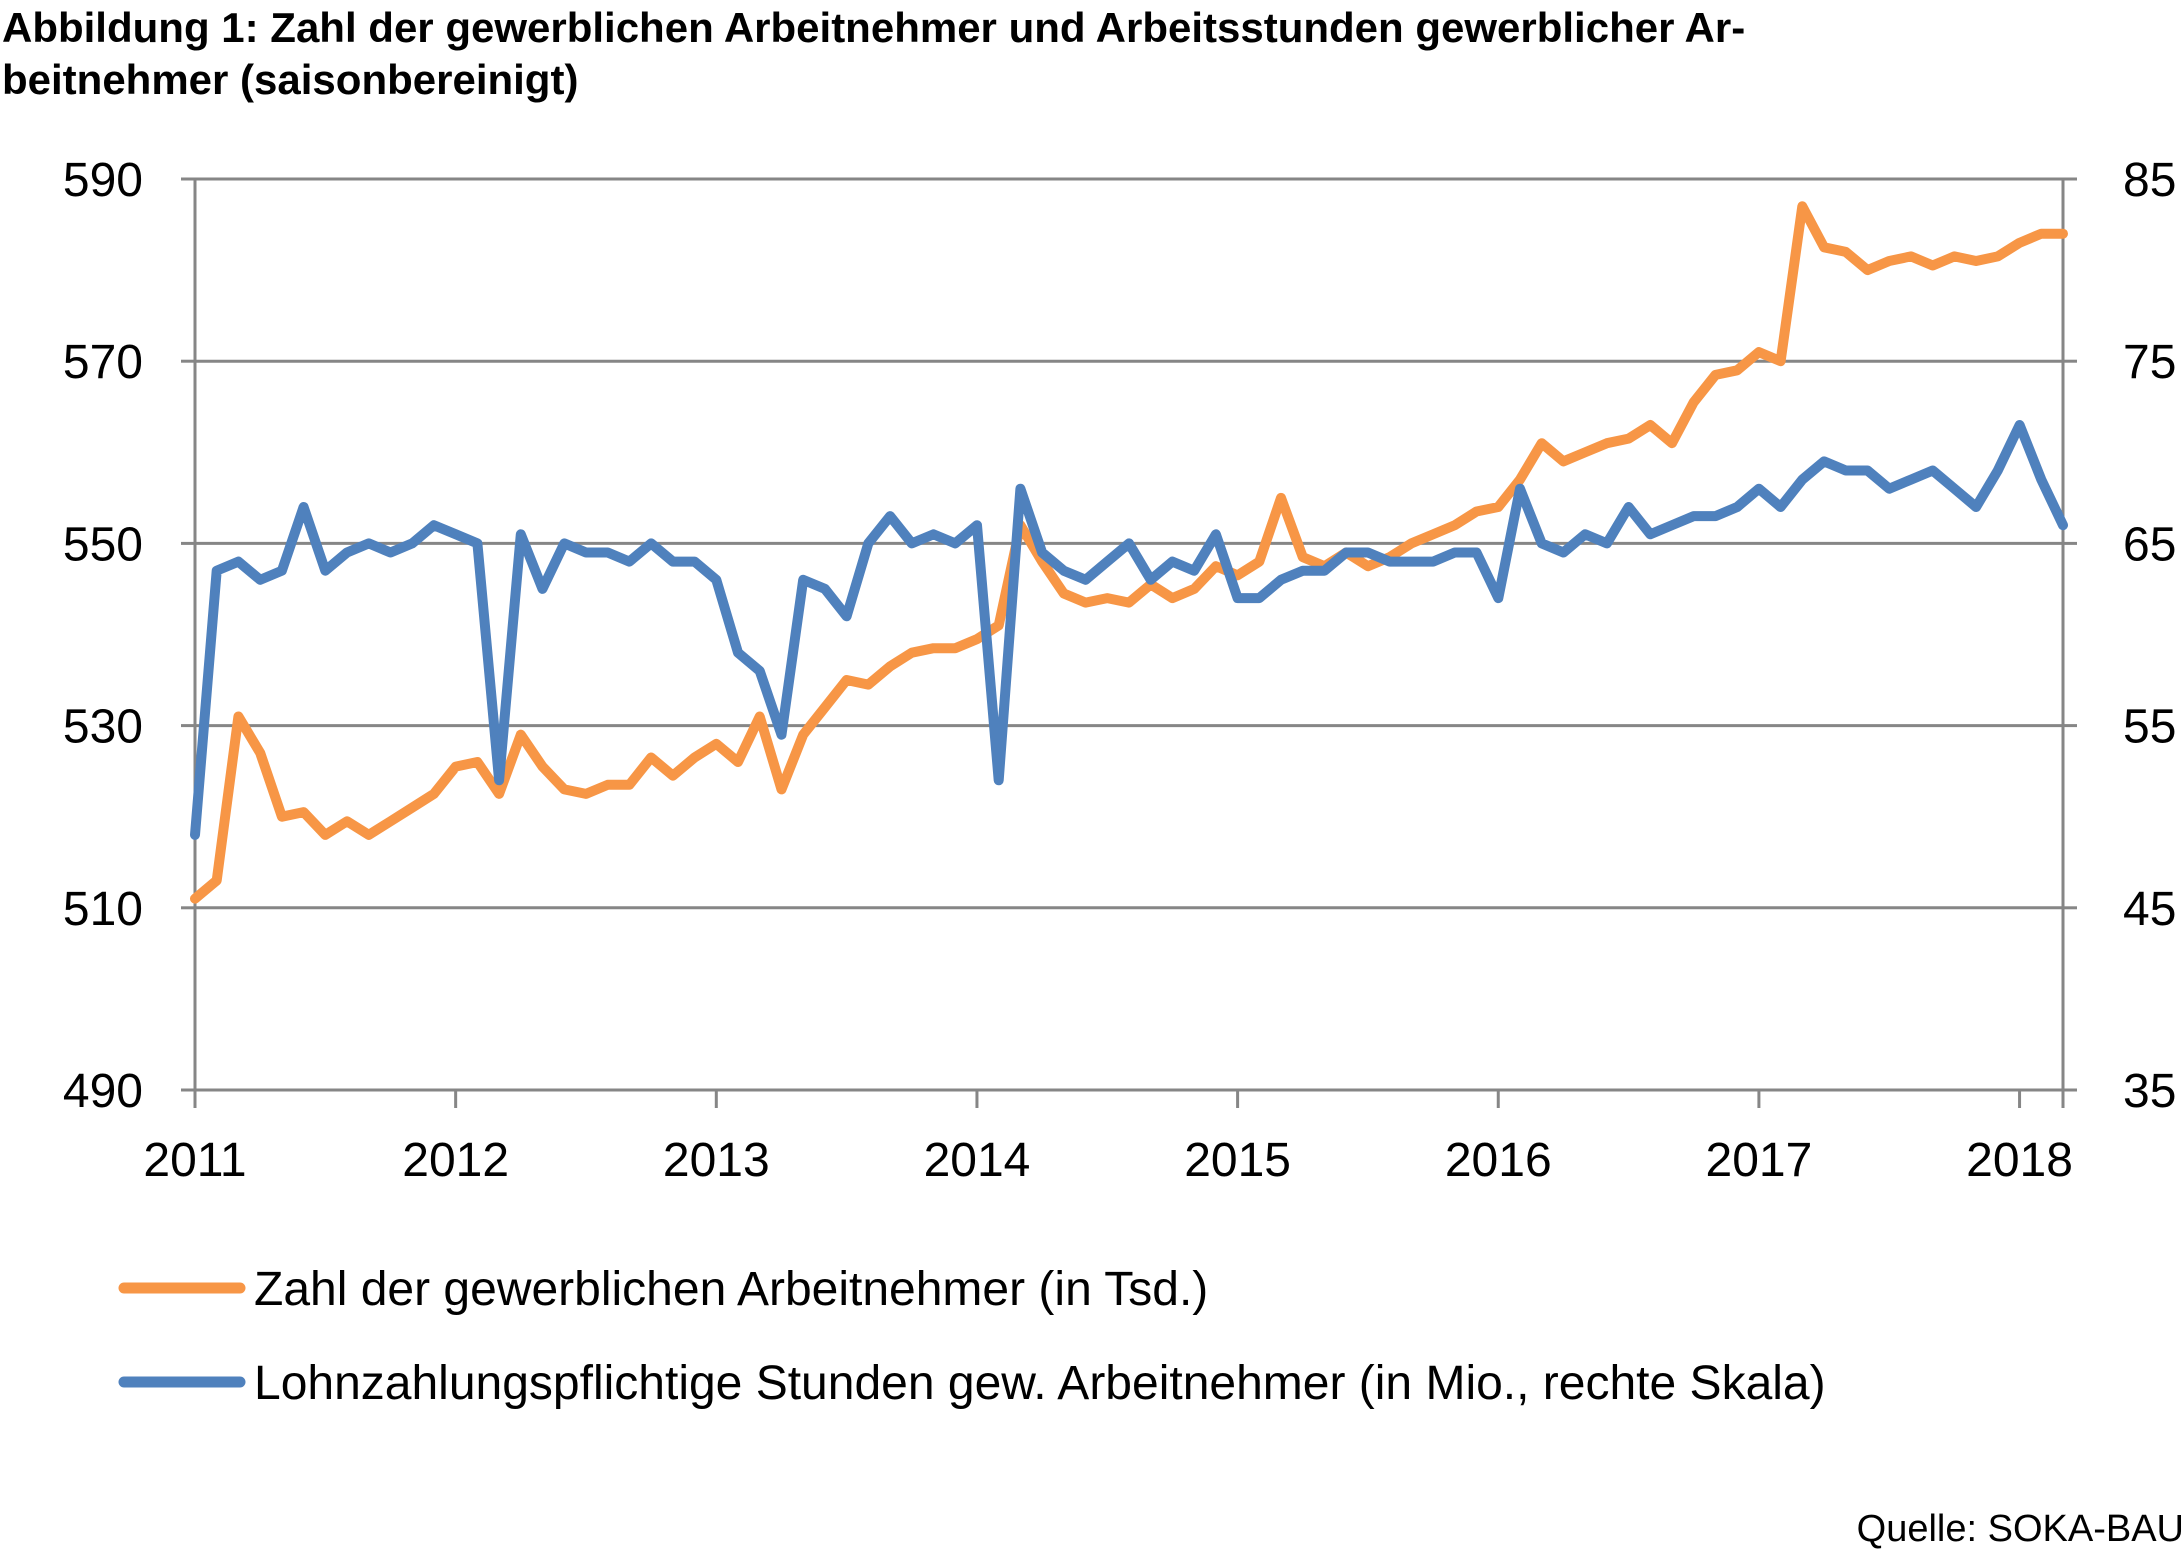 The image size is (2184, 1562). I want to click on y-left-tick-label: 590, so click(103, 180).